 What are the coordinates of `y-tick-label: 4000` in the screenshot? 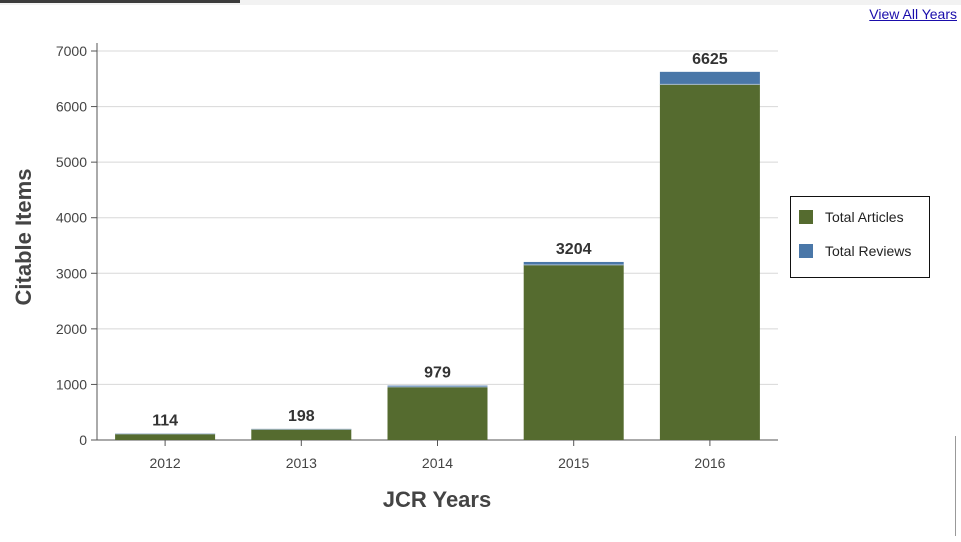 It's located at (71, 218).